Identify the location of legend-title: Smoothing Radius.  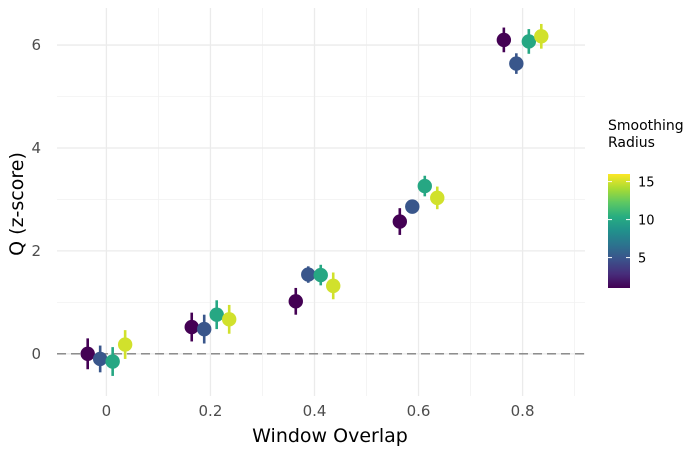
(646, 134).